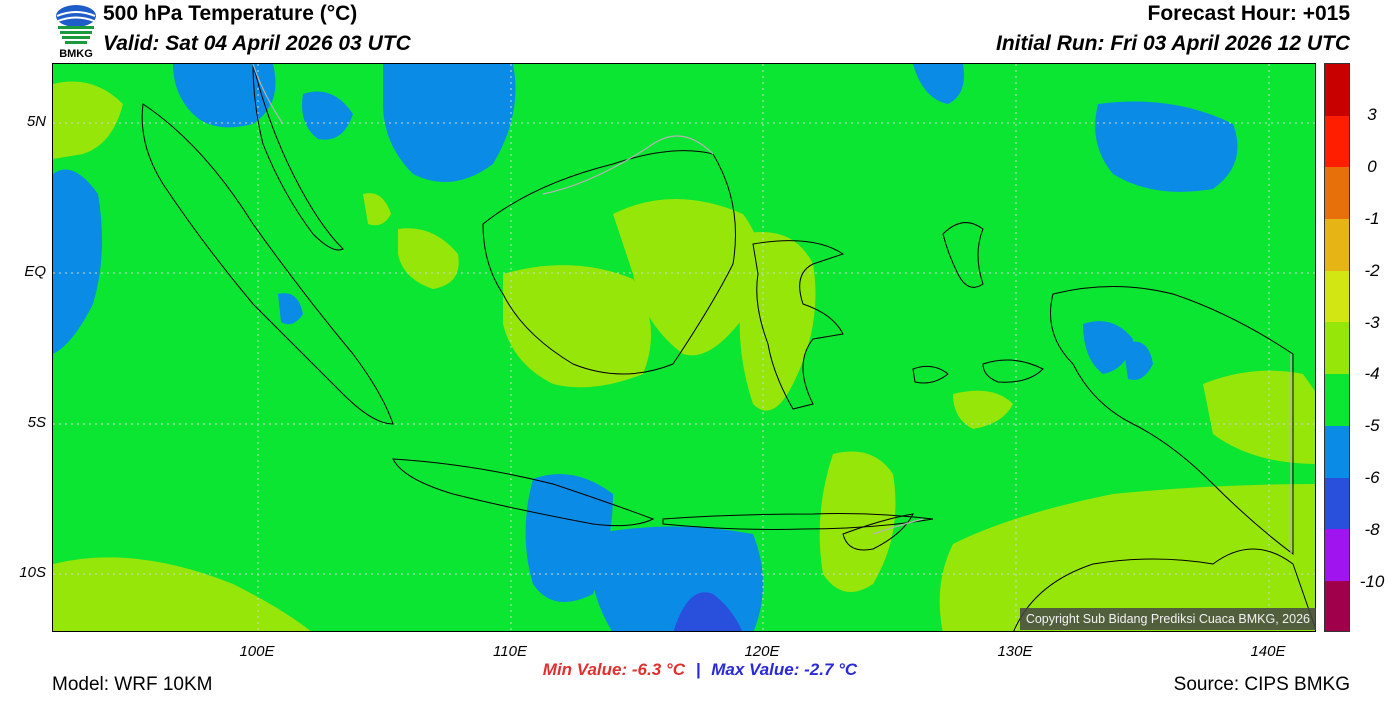 This screenshot has width=1400, height=709. Describe the element at coordinates (1372, 425) in the screenshot. I see `colorbar-label: -5` at that location.